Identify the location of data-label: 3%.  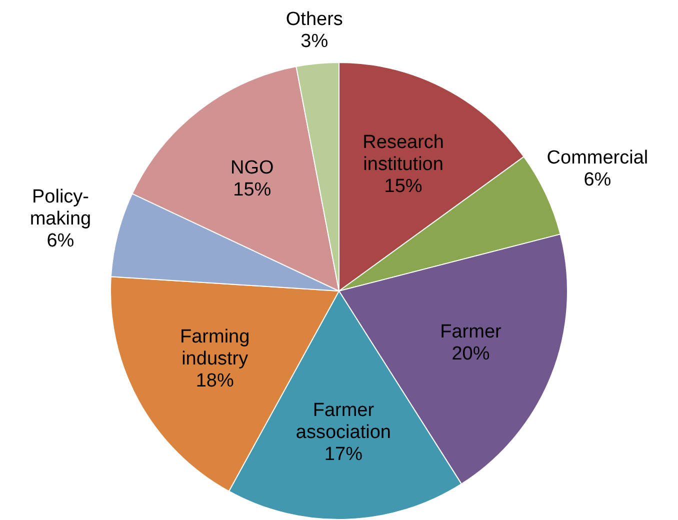
(314, 41).